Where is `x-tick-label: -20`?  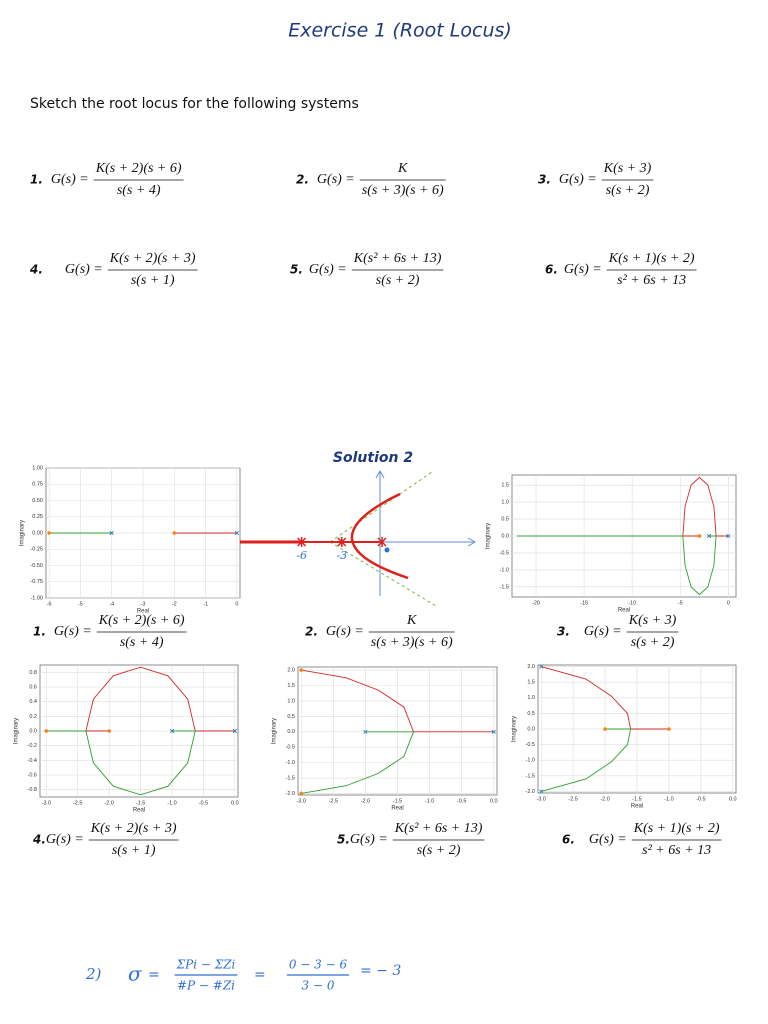 x-tick-label: -20 is located at coordinates (536, 603).